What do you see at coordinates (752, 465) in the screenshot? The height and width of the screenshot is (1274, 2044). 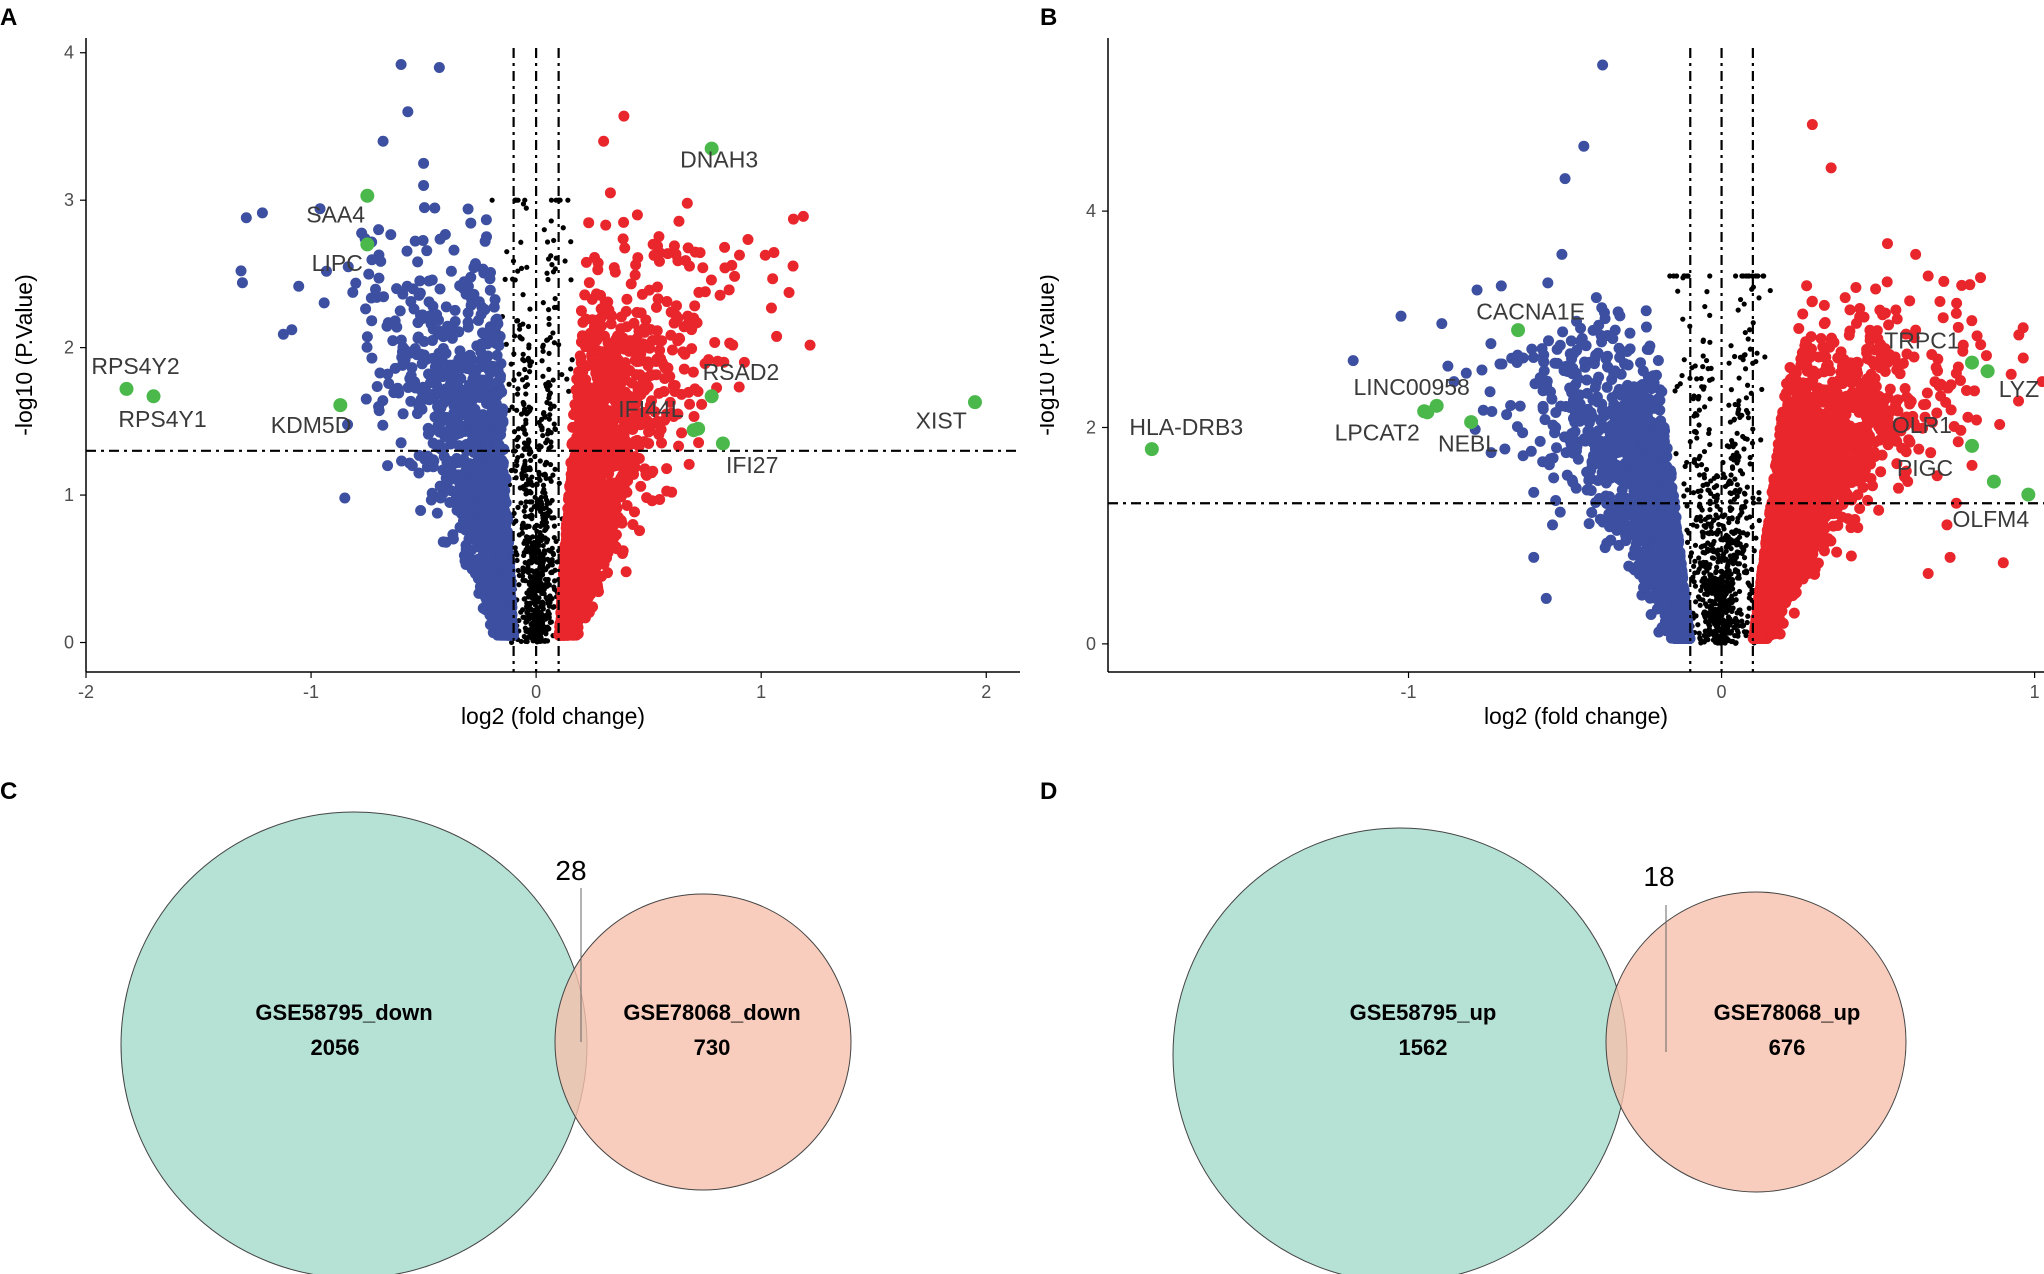 I see `gene-label: IFI27` at bounding box center [752, 465].